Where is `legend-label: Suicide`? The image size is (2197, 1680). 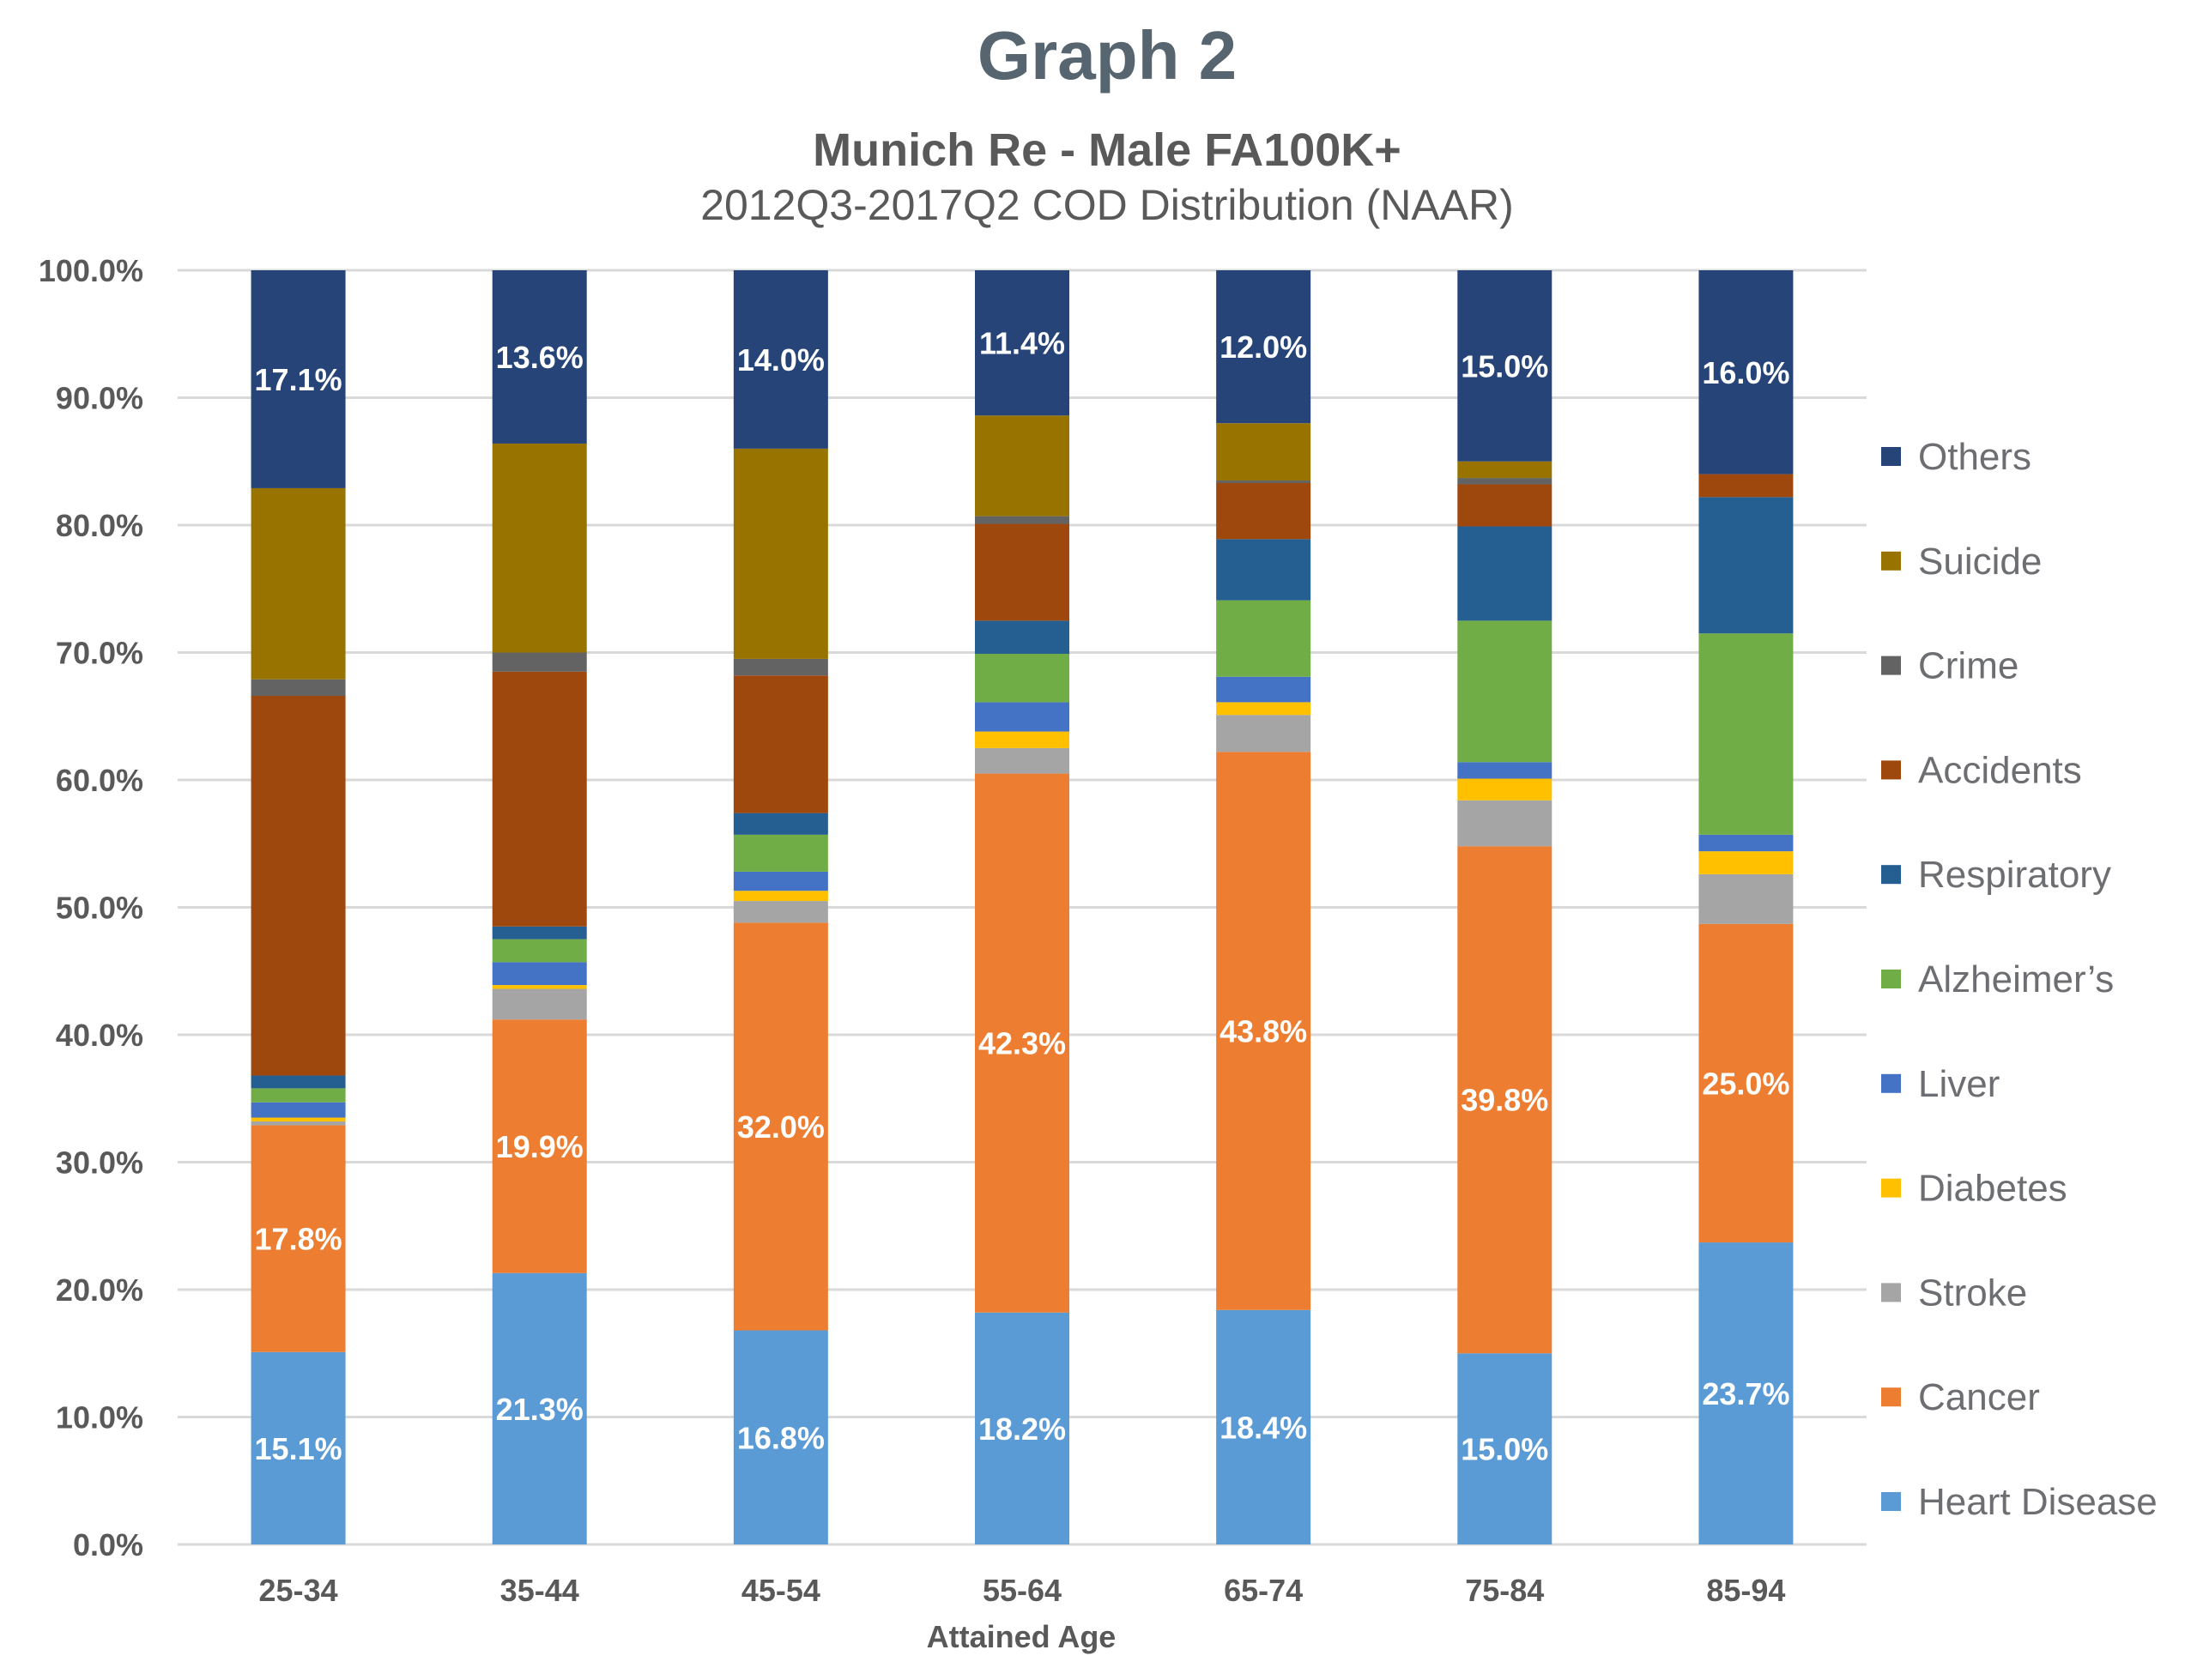 legend-label: Suicide is located at coordinates (1980, 562).